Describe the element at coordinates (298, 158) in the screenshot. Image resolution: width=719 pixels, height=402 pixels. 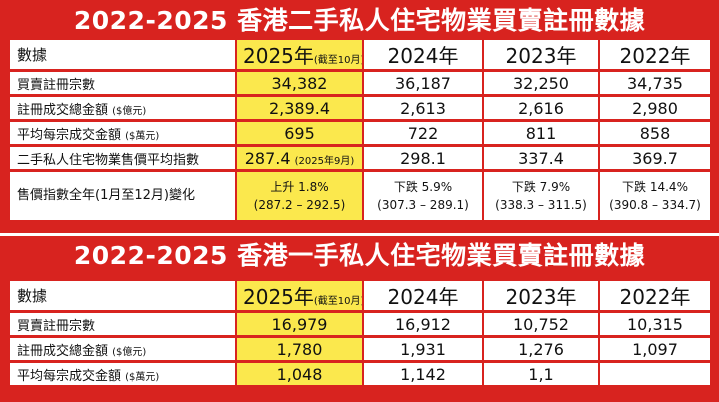
I see `value-2025: 287.4 (2025年9月)` at that location.